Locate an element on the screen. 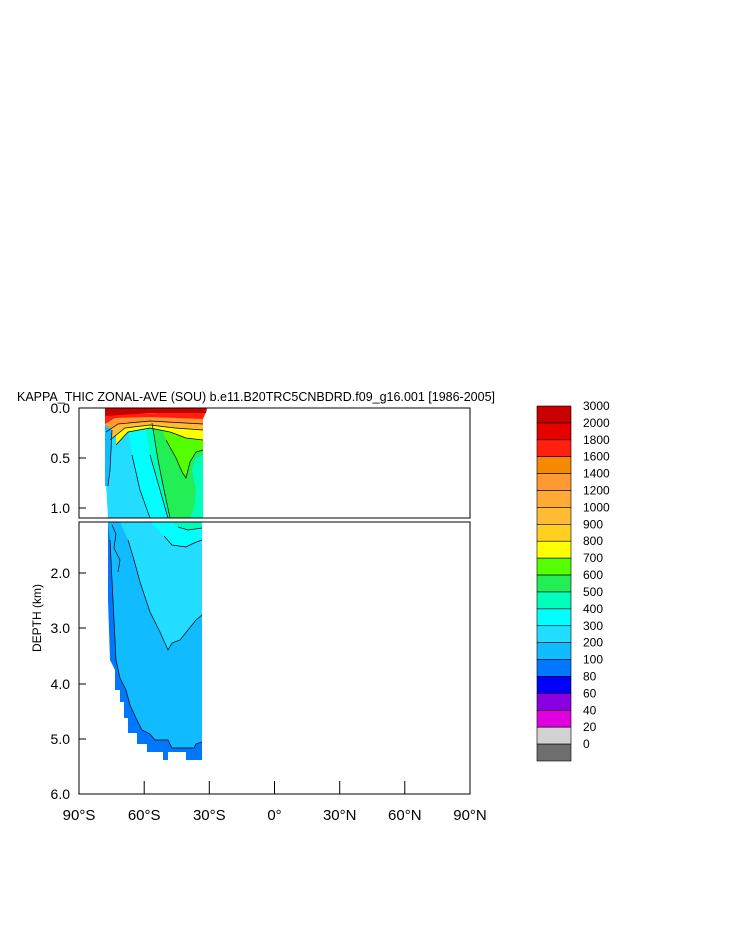  colorbar-label-2000: 2000 is located at coordinates (596, 423).